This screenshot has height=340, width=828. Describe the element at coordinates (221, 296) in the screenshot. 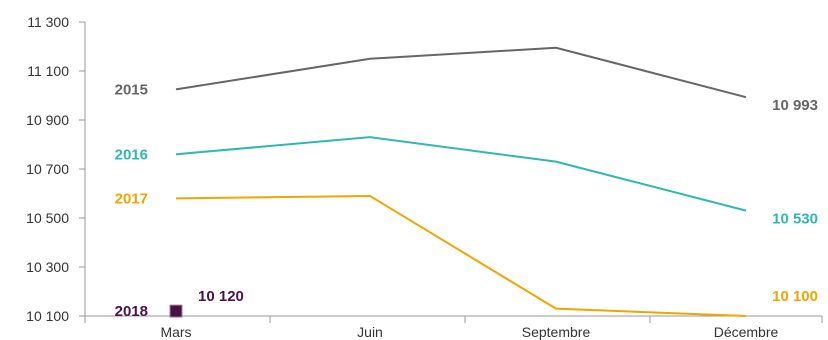

I see `end-value-label-2018: 10 120` at that location.